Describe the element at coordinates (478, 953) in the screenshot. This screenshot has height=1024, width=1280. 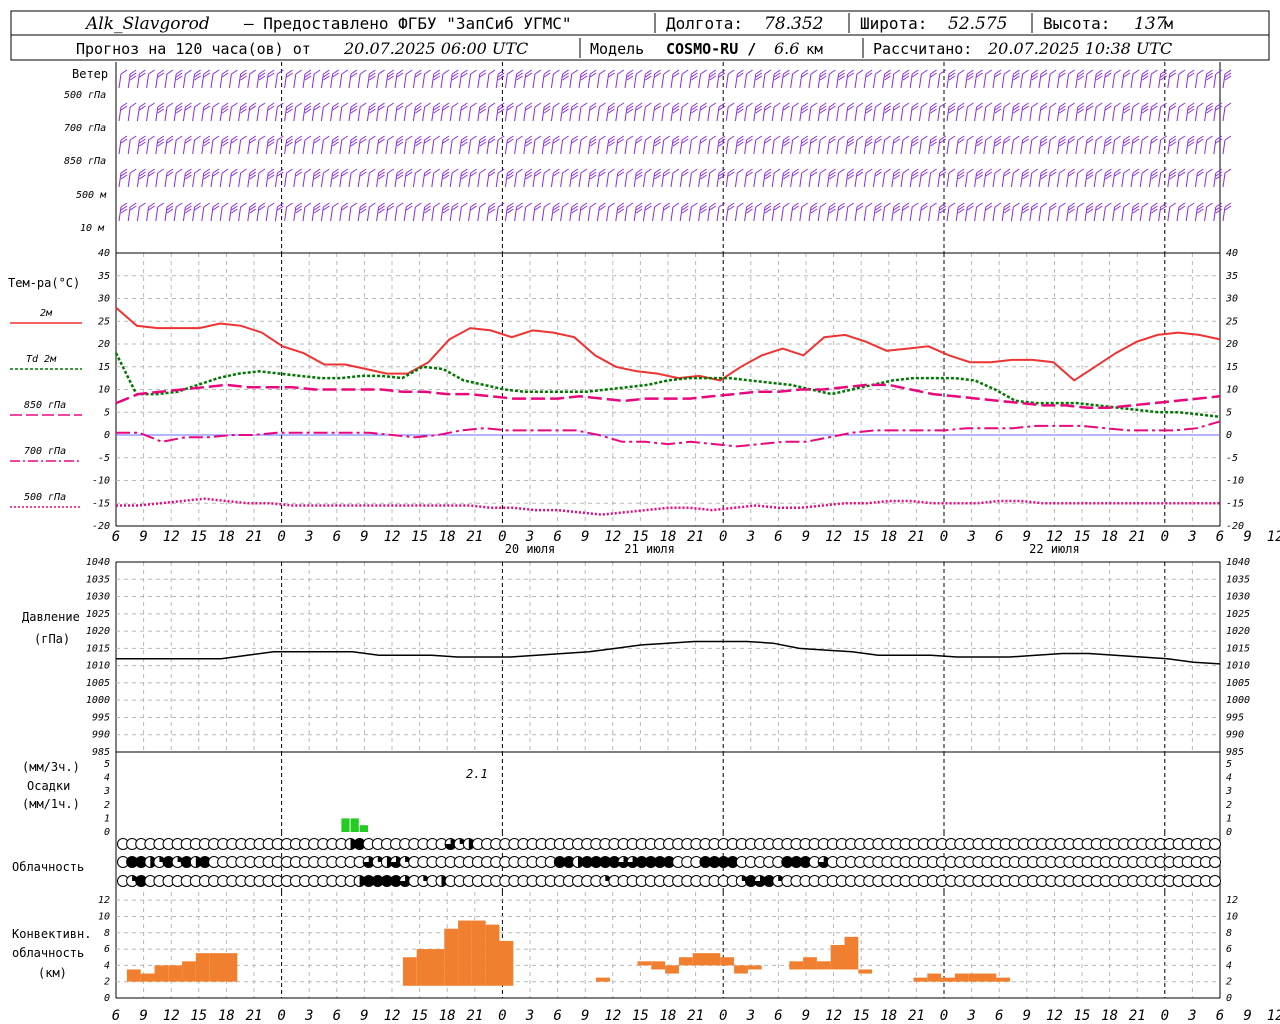
I see `conv-bar` at that location.